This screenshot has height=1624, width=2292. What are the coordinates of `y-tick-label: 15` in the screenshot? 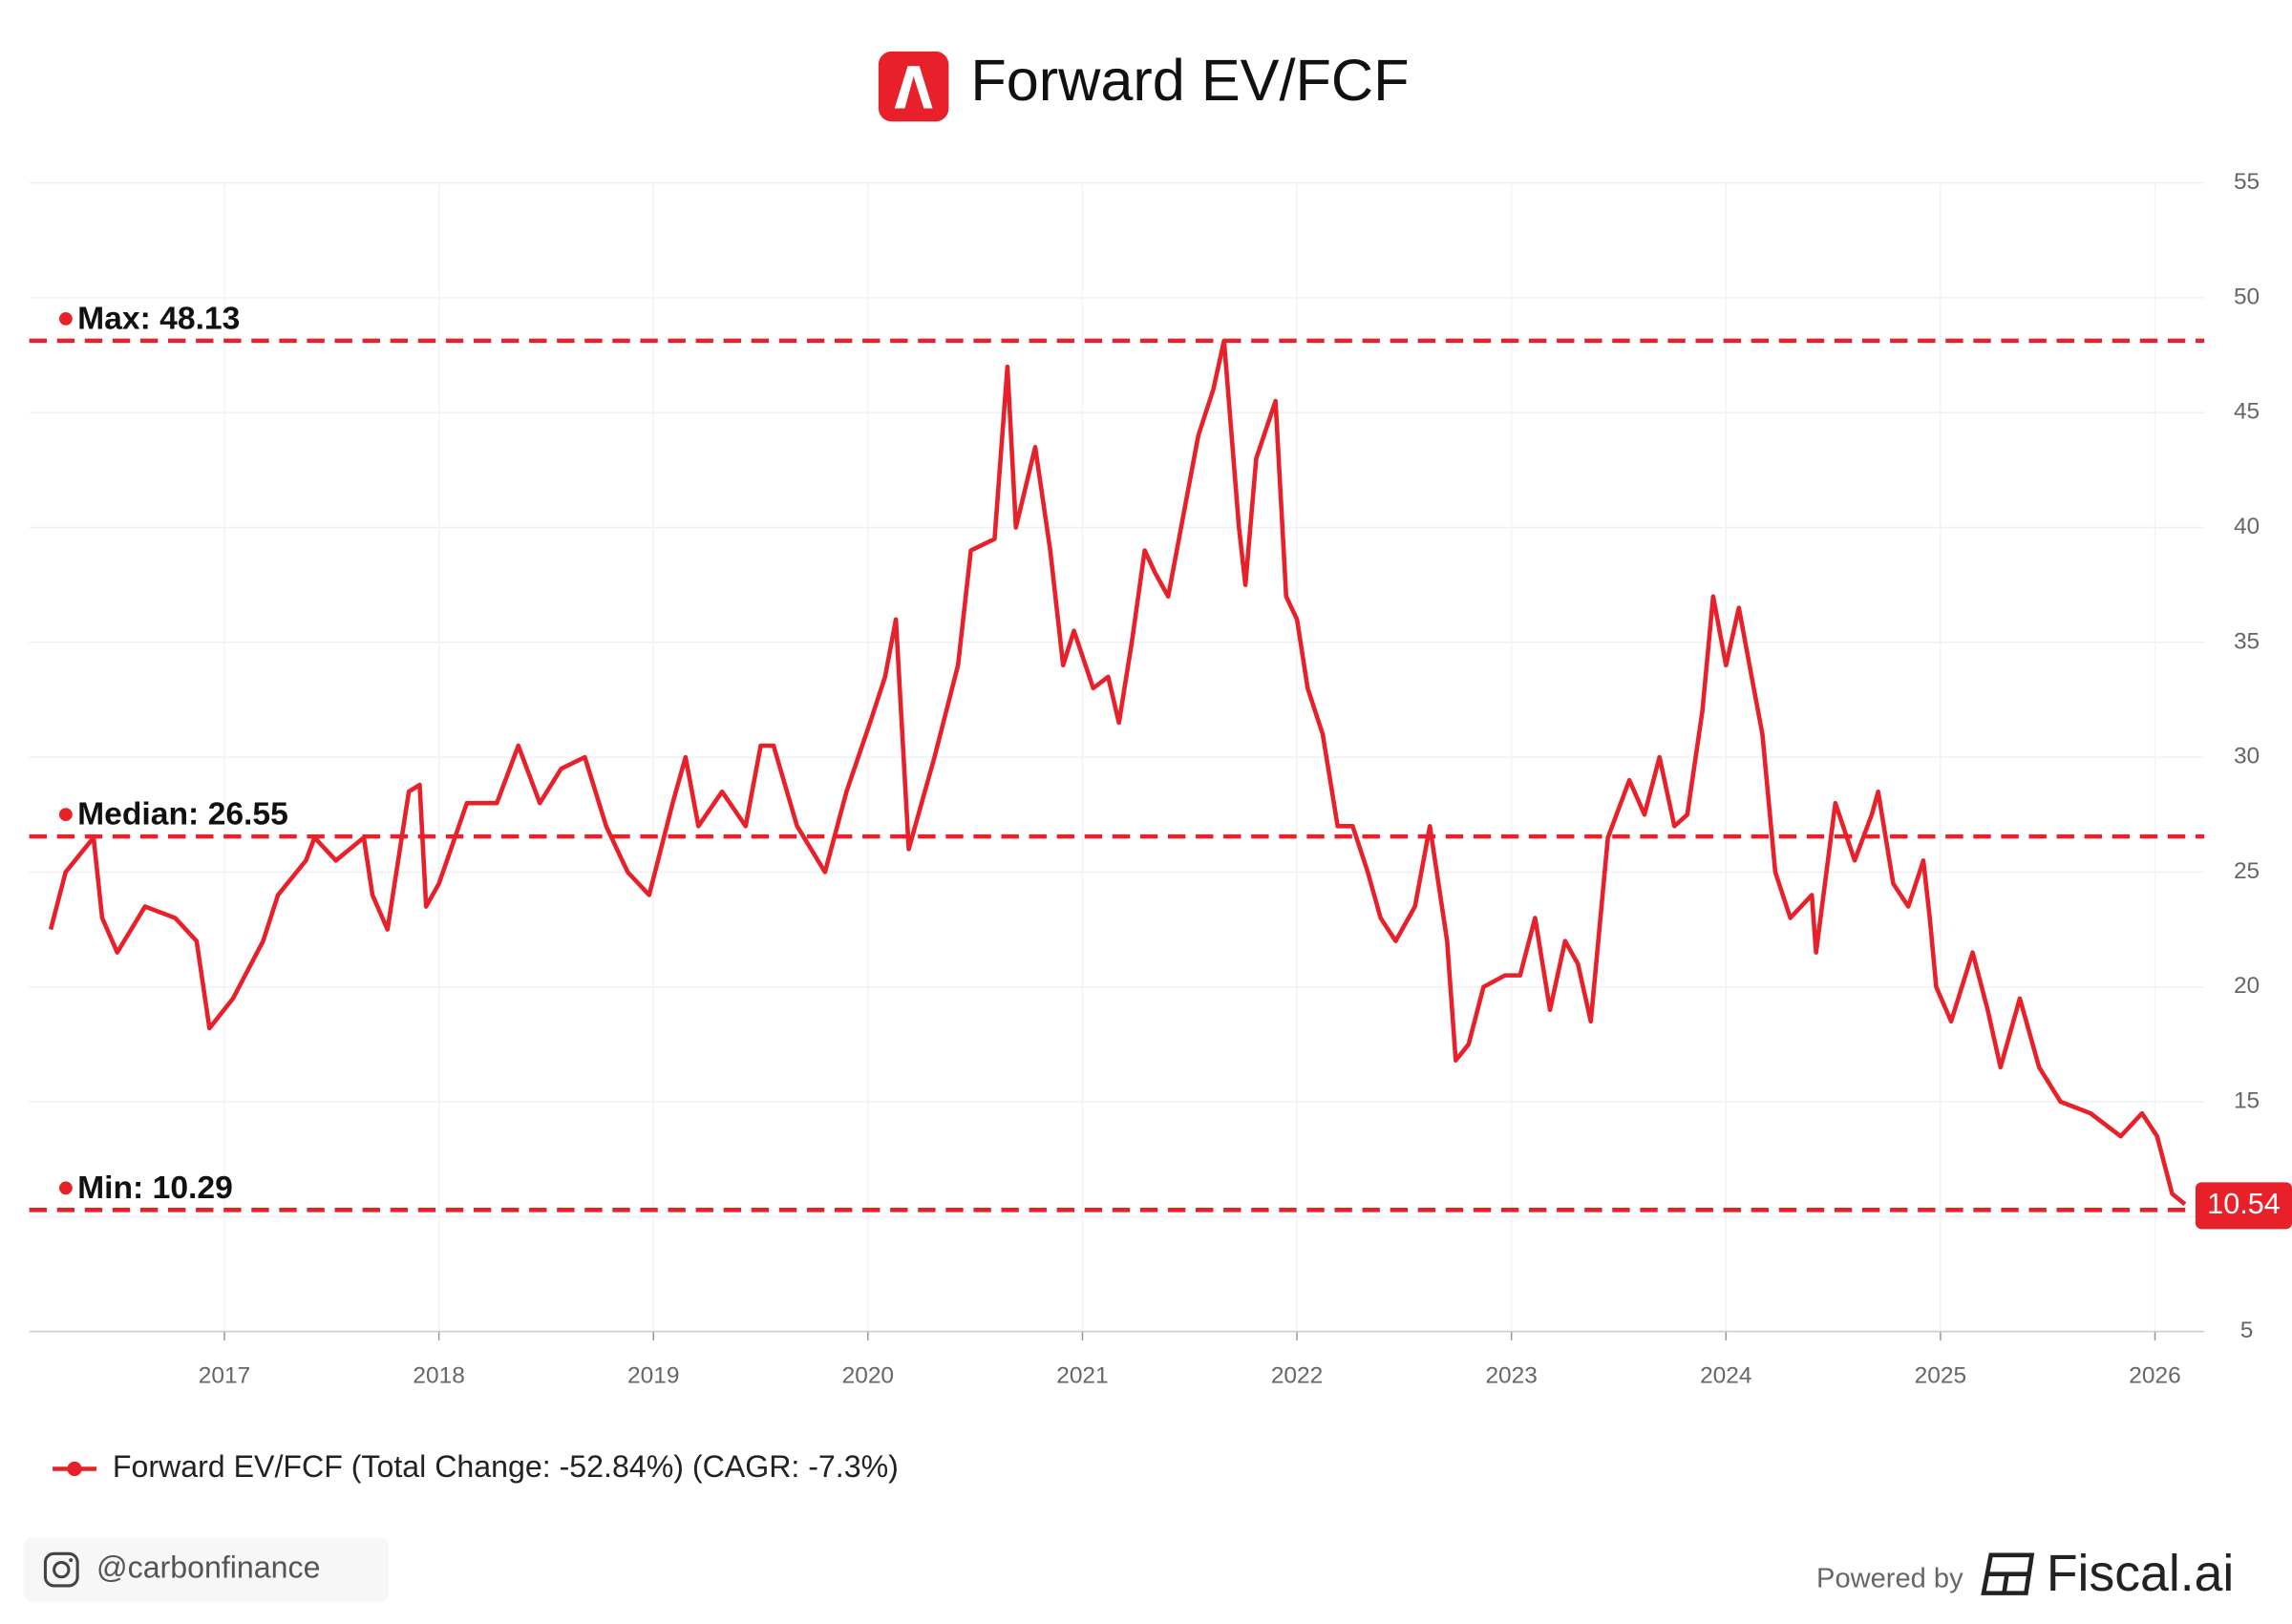 It's located at (2247, 1100).